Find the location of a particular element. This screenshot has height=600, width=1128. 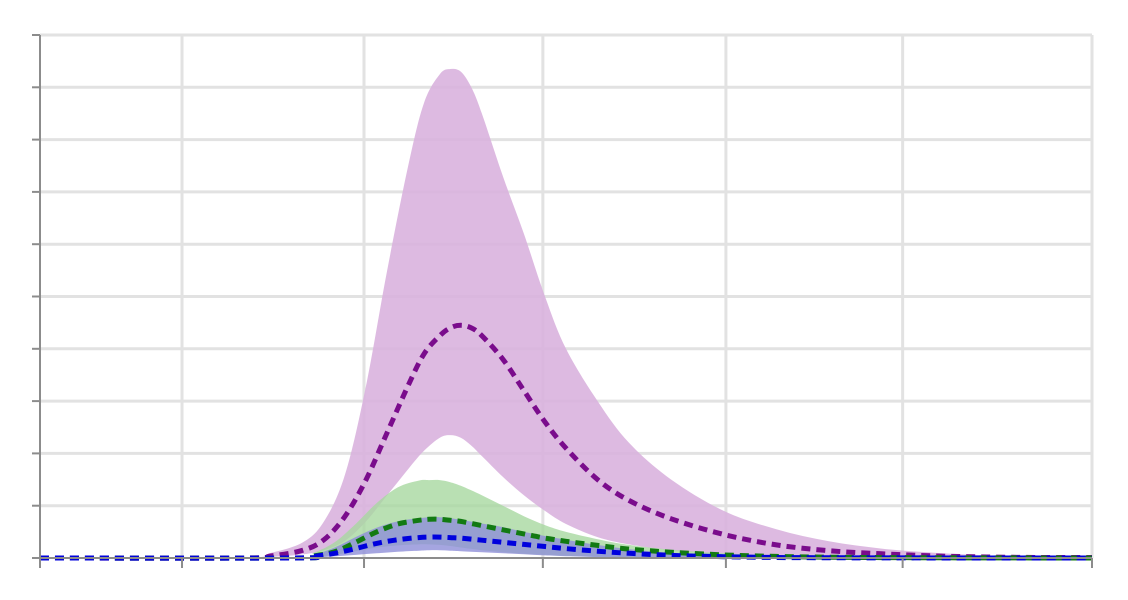

band-blue is located at coordinates (566, 538).